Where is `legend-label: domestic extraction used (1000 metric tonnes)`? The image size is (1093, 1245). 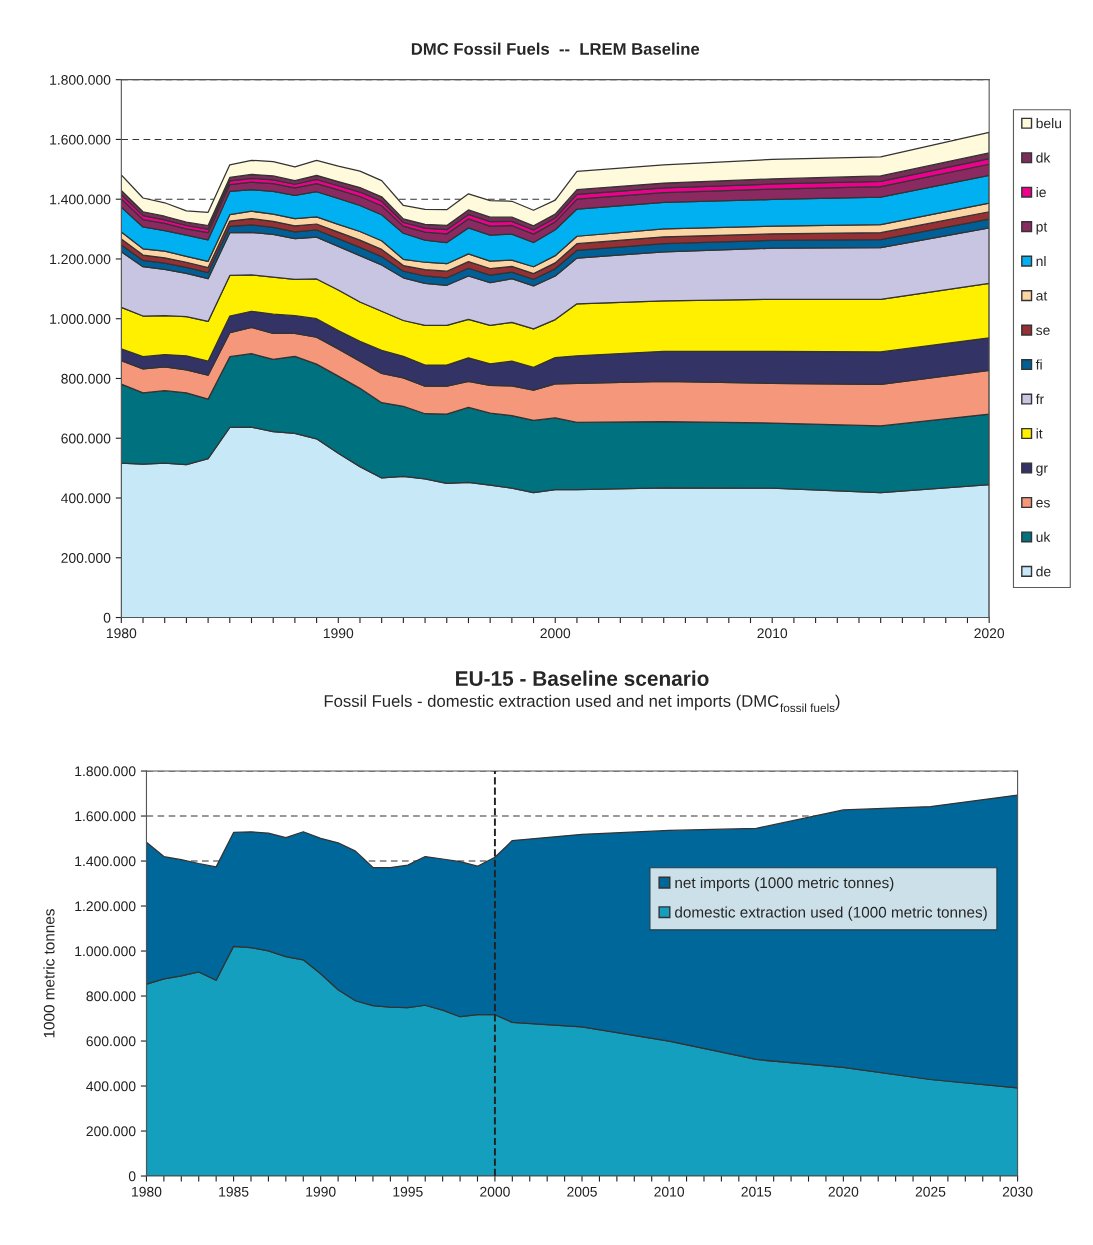 legend-label: domestic extraction used (1000 metric tonnes) is located at coordinates (831, 913).